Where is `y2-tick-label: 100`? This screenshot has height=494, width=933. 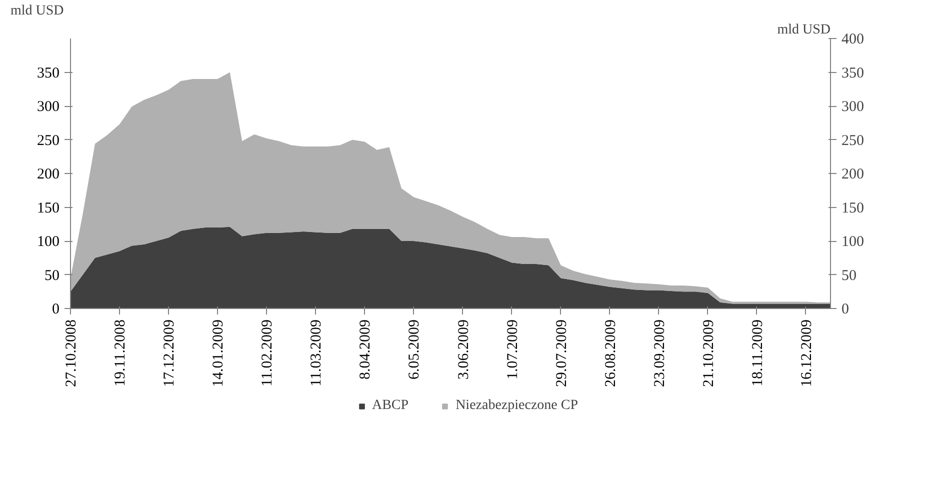 y2-tick-label: 100 is located at coordinates (853, 242).